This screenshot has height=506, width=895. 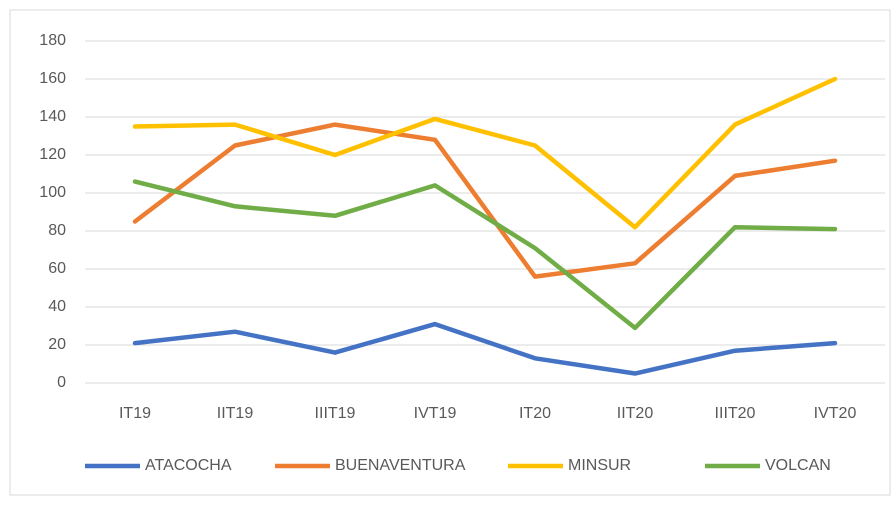 What do you see at coordinates (52, 78) in the screenshot?
I see `y-tick-label: 160` at bounding box center [52, 78].